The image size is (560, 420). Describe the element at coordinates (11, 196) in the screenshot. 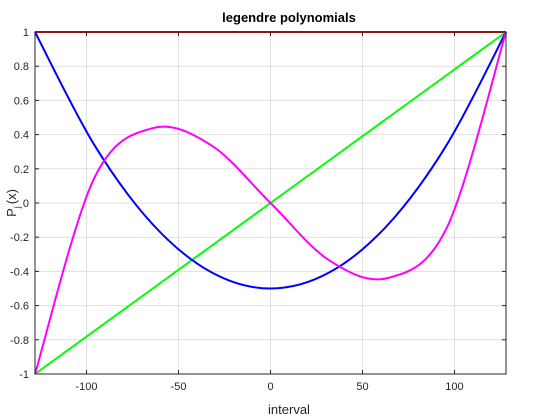

I see `y-axis-label-rest: (x)` at that location.